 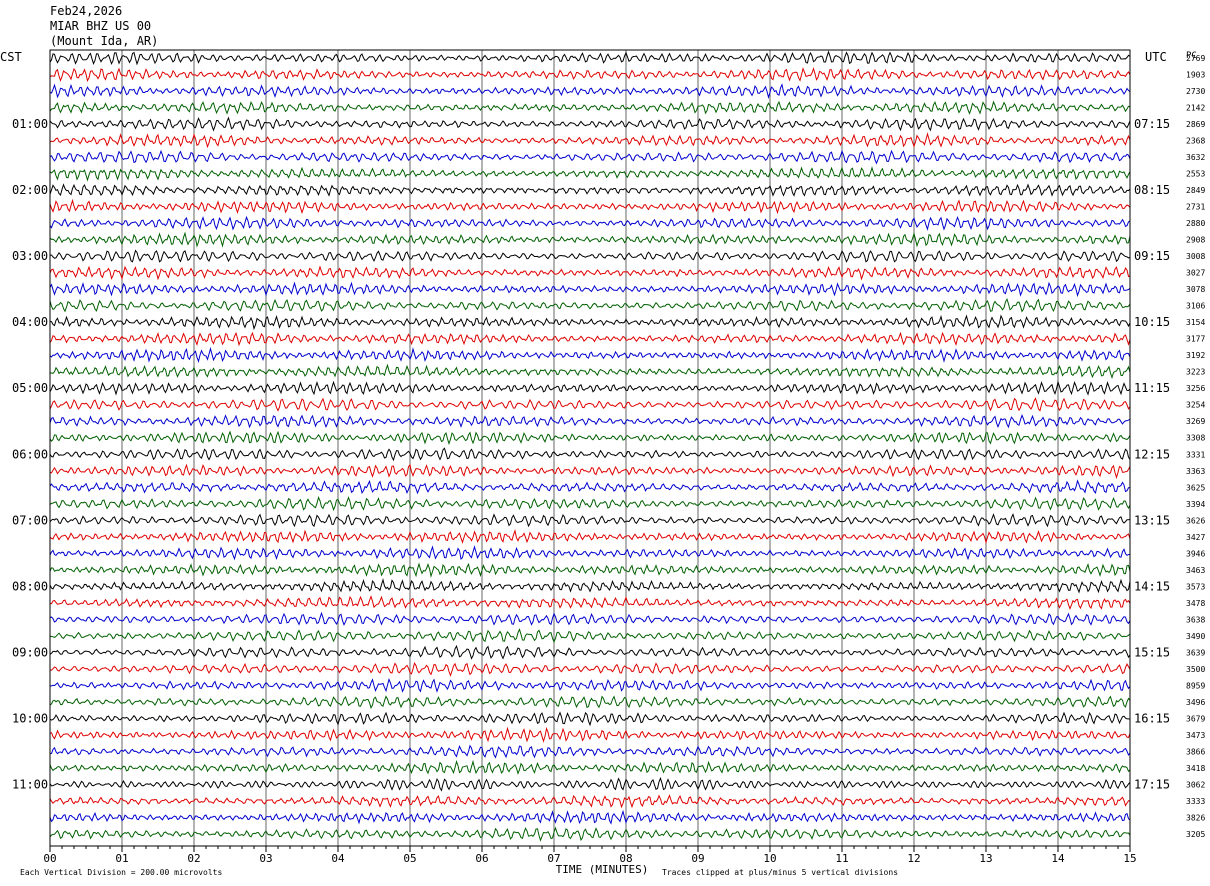 What do you see at coordinates (1195, 570) in the screenshot?
I see `row-value-32: 3463` at bounding box center [1195, 570].